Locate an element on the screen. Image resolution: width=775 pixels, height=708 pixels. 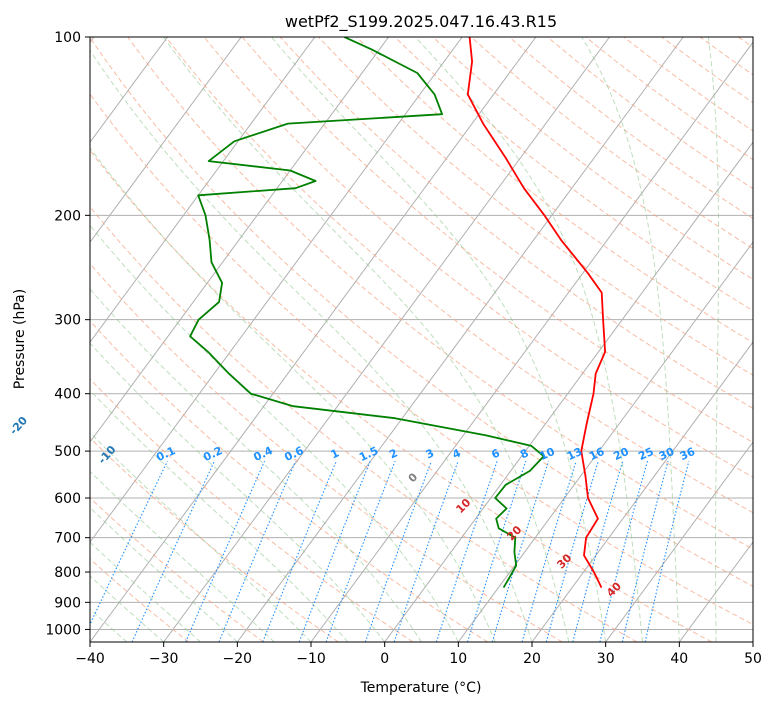
mixing-ratio-label: 25 is located at coordinates (645, 454).